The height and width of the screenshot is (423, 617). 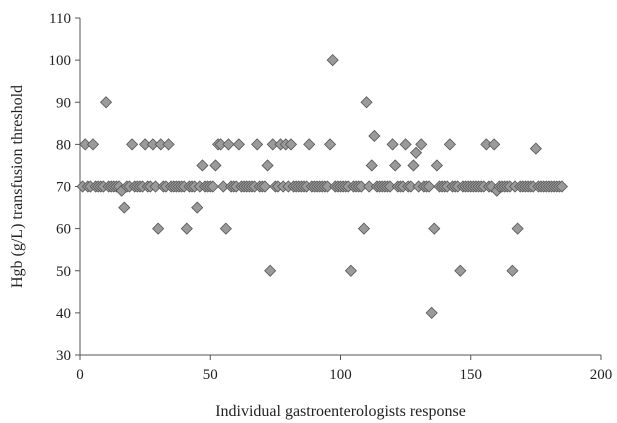 What do you see at coordinates (340, 411) in the screenshot?
I see `x-axis-label: Individual gastroenterologists response` at bounding box center [340, 411].